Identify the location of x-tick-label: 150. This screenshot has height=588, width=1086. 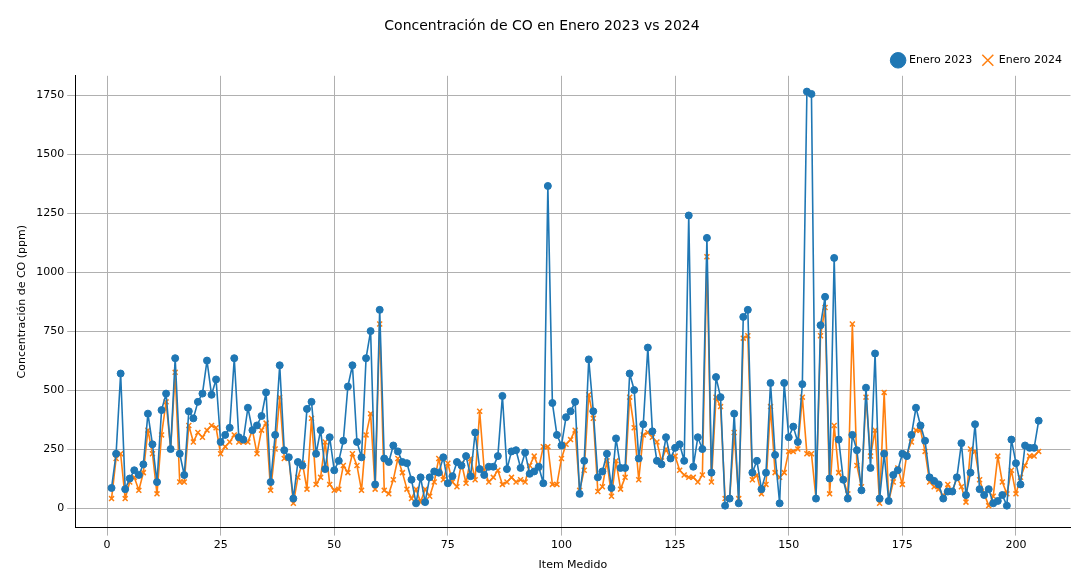
(789, 545).